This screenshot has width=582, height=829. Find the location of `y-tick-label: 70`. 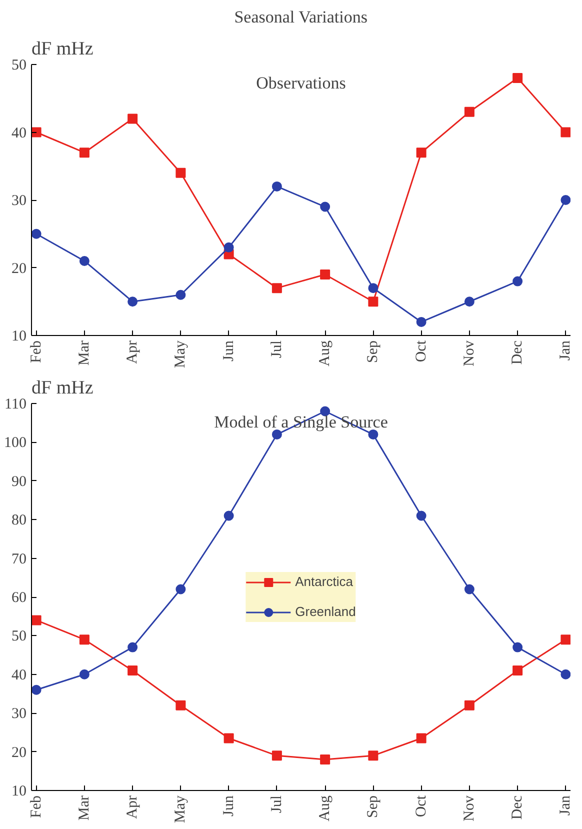

y-tick-label: 70 is located at coordinates (19, 559).